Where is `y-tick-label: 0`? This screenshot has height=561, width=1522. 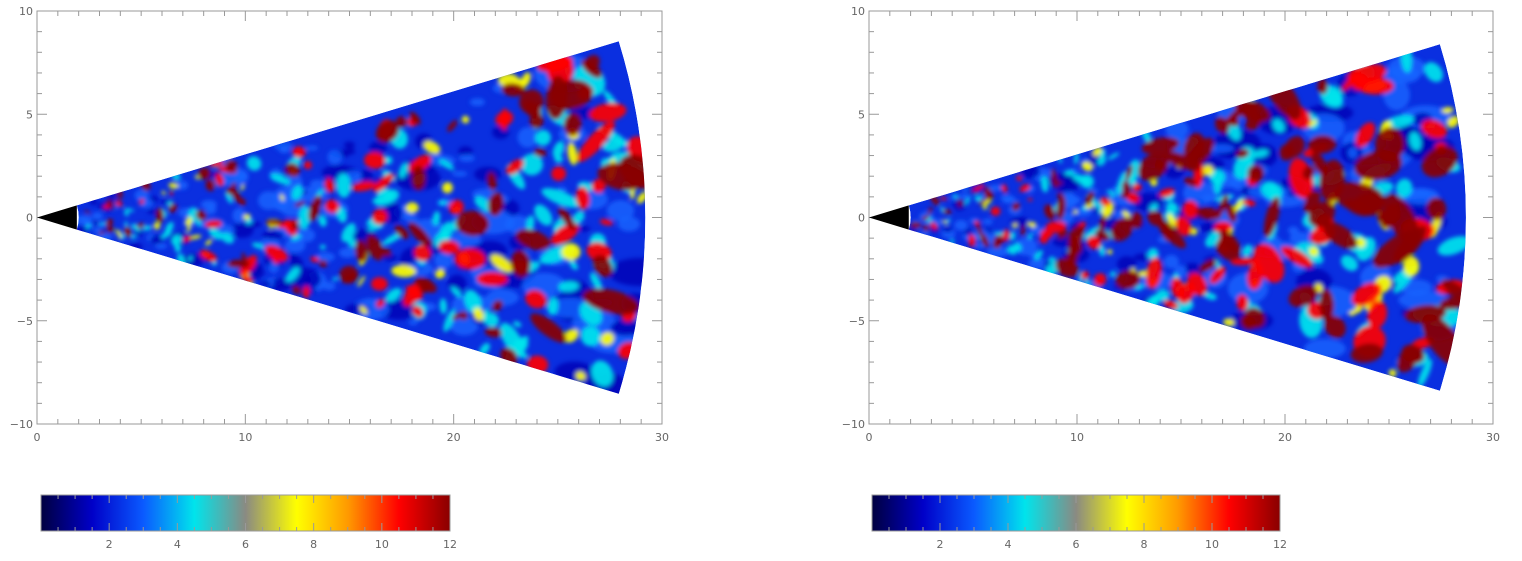 y-tick-label: 0 is located at coordinates (29, 218).